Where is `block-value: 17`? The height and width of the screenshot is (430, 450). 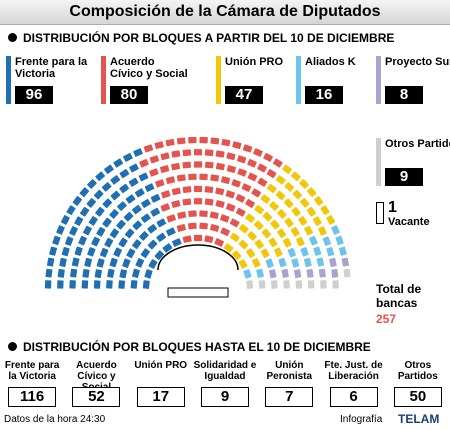 block-value: 17 is located at coordinates (160, 397).